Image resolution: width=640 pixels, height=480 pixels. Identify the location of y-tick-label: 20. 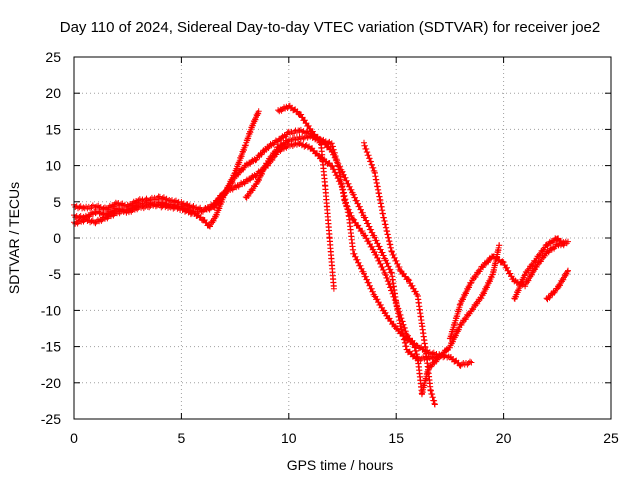
(53, 93).